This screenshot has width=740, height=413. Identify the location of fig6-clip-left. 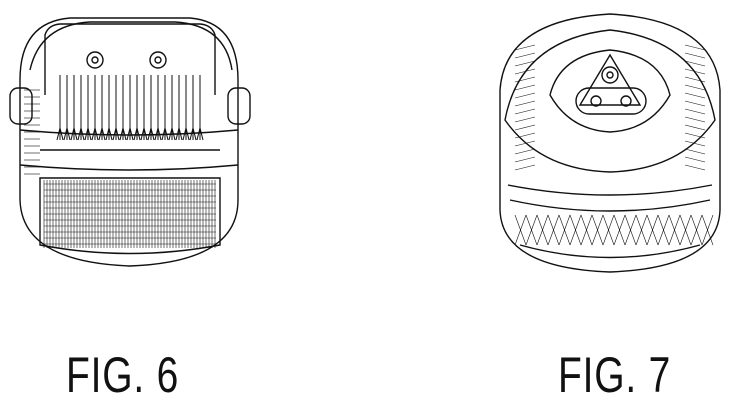
(21, 106).